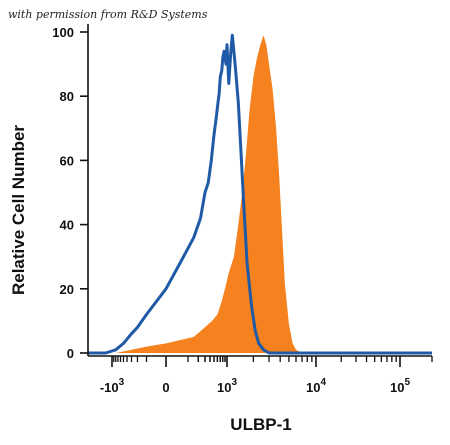  What do you see at coordinates (316, 386) in the screenshot?
I see `x-tick-label: 10⁴` at bounding box center [316, 386].